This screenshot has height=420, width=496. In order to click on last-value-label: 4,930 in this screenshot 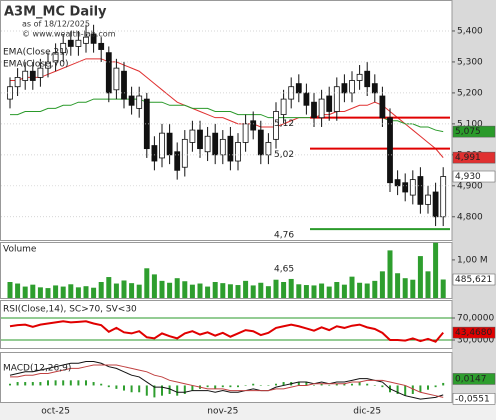, I will do `click(468, 177)`.